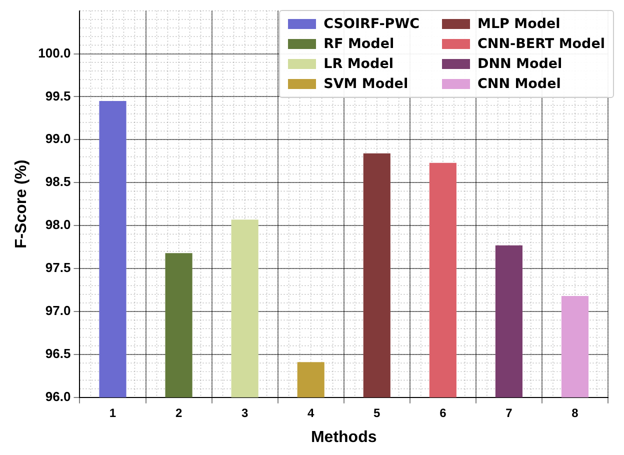  I want to click on y-tick-label: 96.0, so click(58, 396).